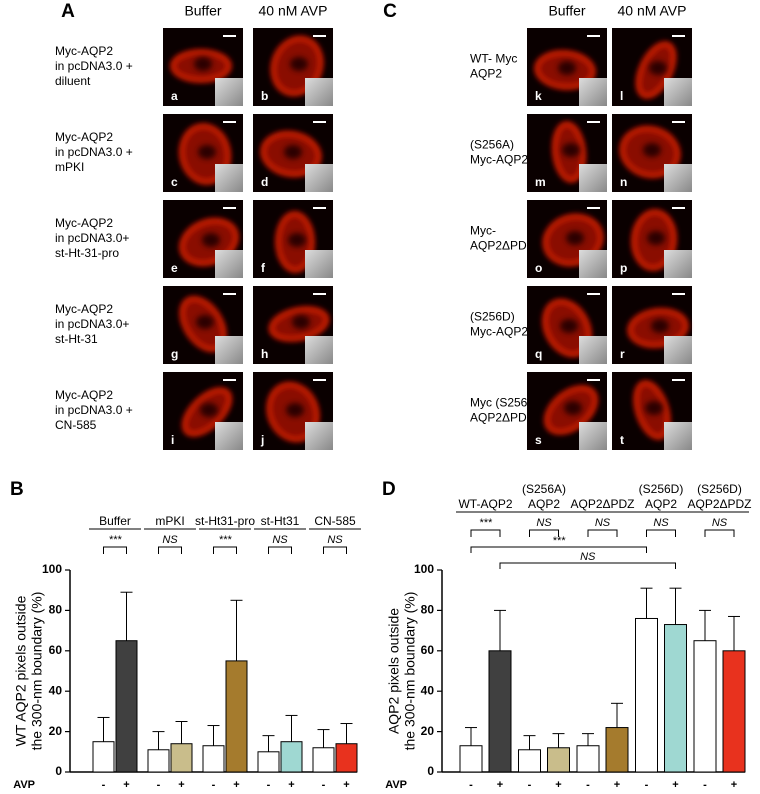 The height and width of the screenshot is (794, 760). I want to click on row-label: Myc (S256D), so click(505, 403).